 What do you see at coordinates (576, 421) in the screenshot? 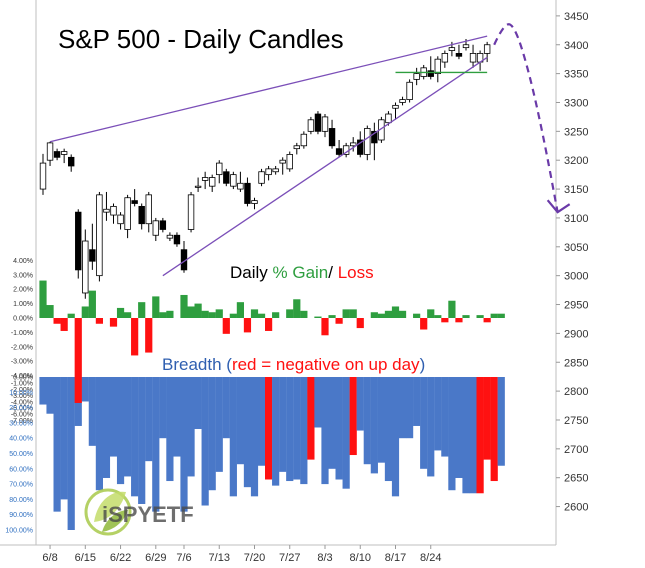
I see `price-tick-label: 2750` at bounding box center [576, 421].